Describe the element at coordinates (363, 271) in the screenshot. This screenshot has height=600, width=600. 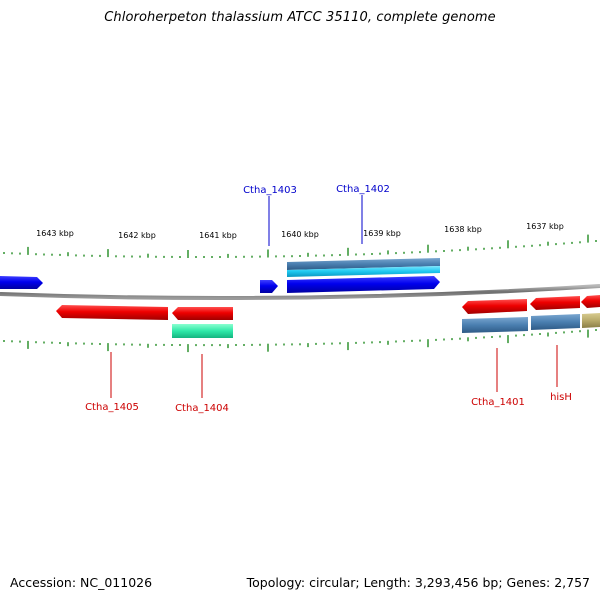
I see `annotation-bar-sky` at that location.